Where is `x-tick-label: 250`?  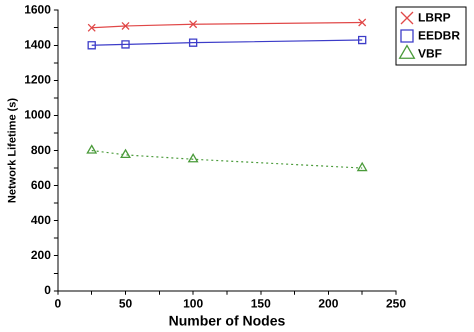
x-tick-label: 250 is located at coordinates (396, 303).